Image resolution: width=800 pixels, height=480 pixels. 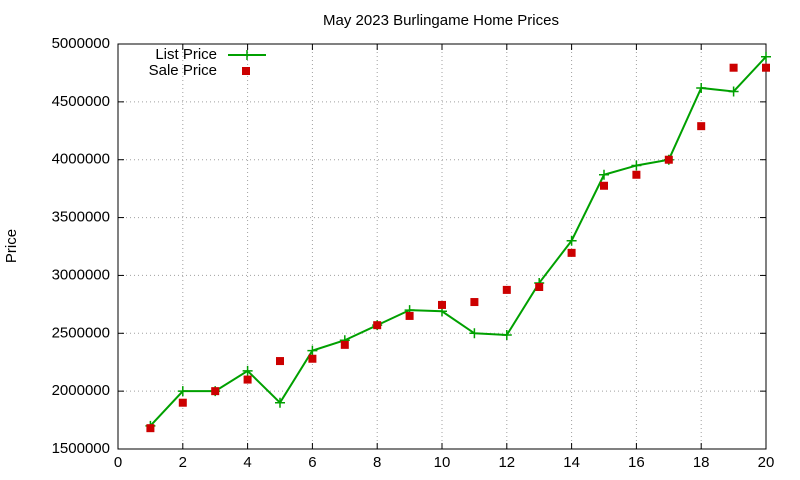 What do you see at coordinates (377, 462) in the screenshot?
I see `x-tick-label: 8` at bounding box center [377, 462].